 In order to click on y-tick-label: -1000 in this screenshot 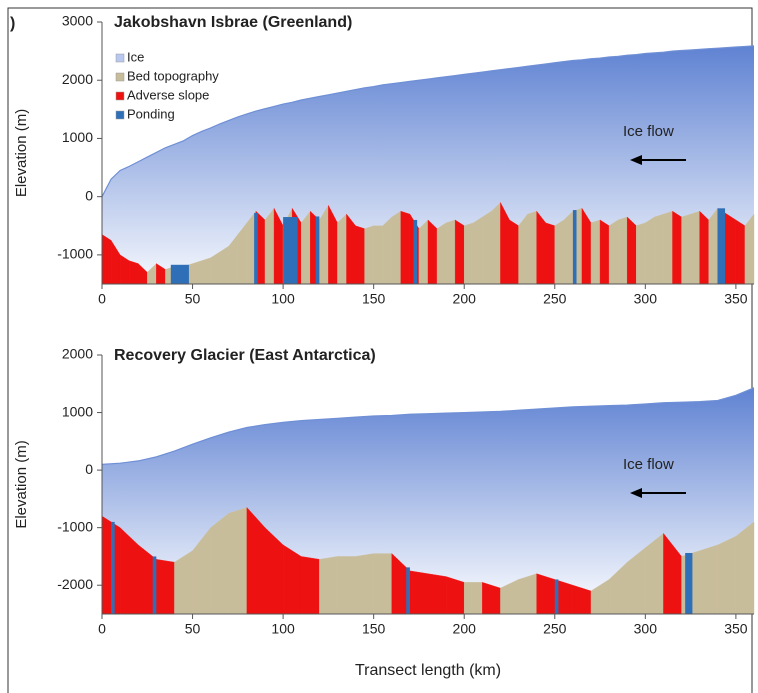, I will do `click(75, 254)`.